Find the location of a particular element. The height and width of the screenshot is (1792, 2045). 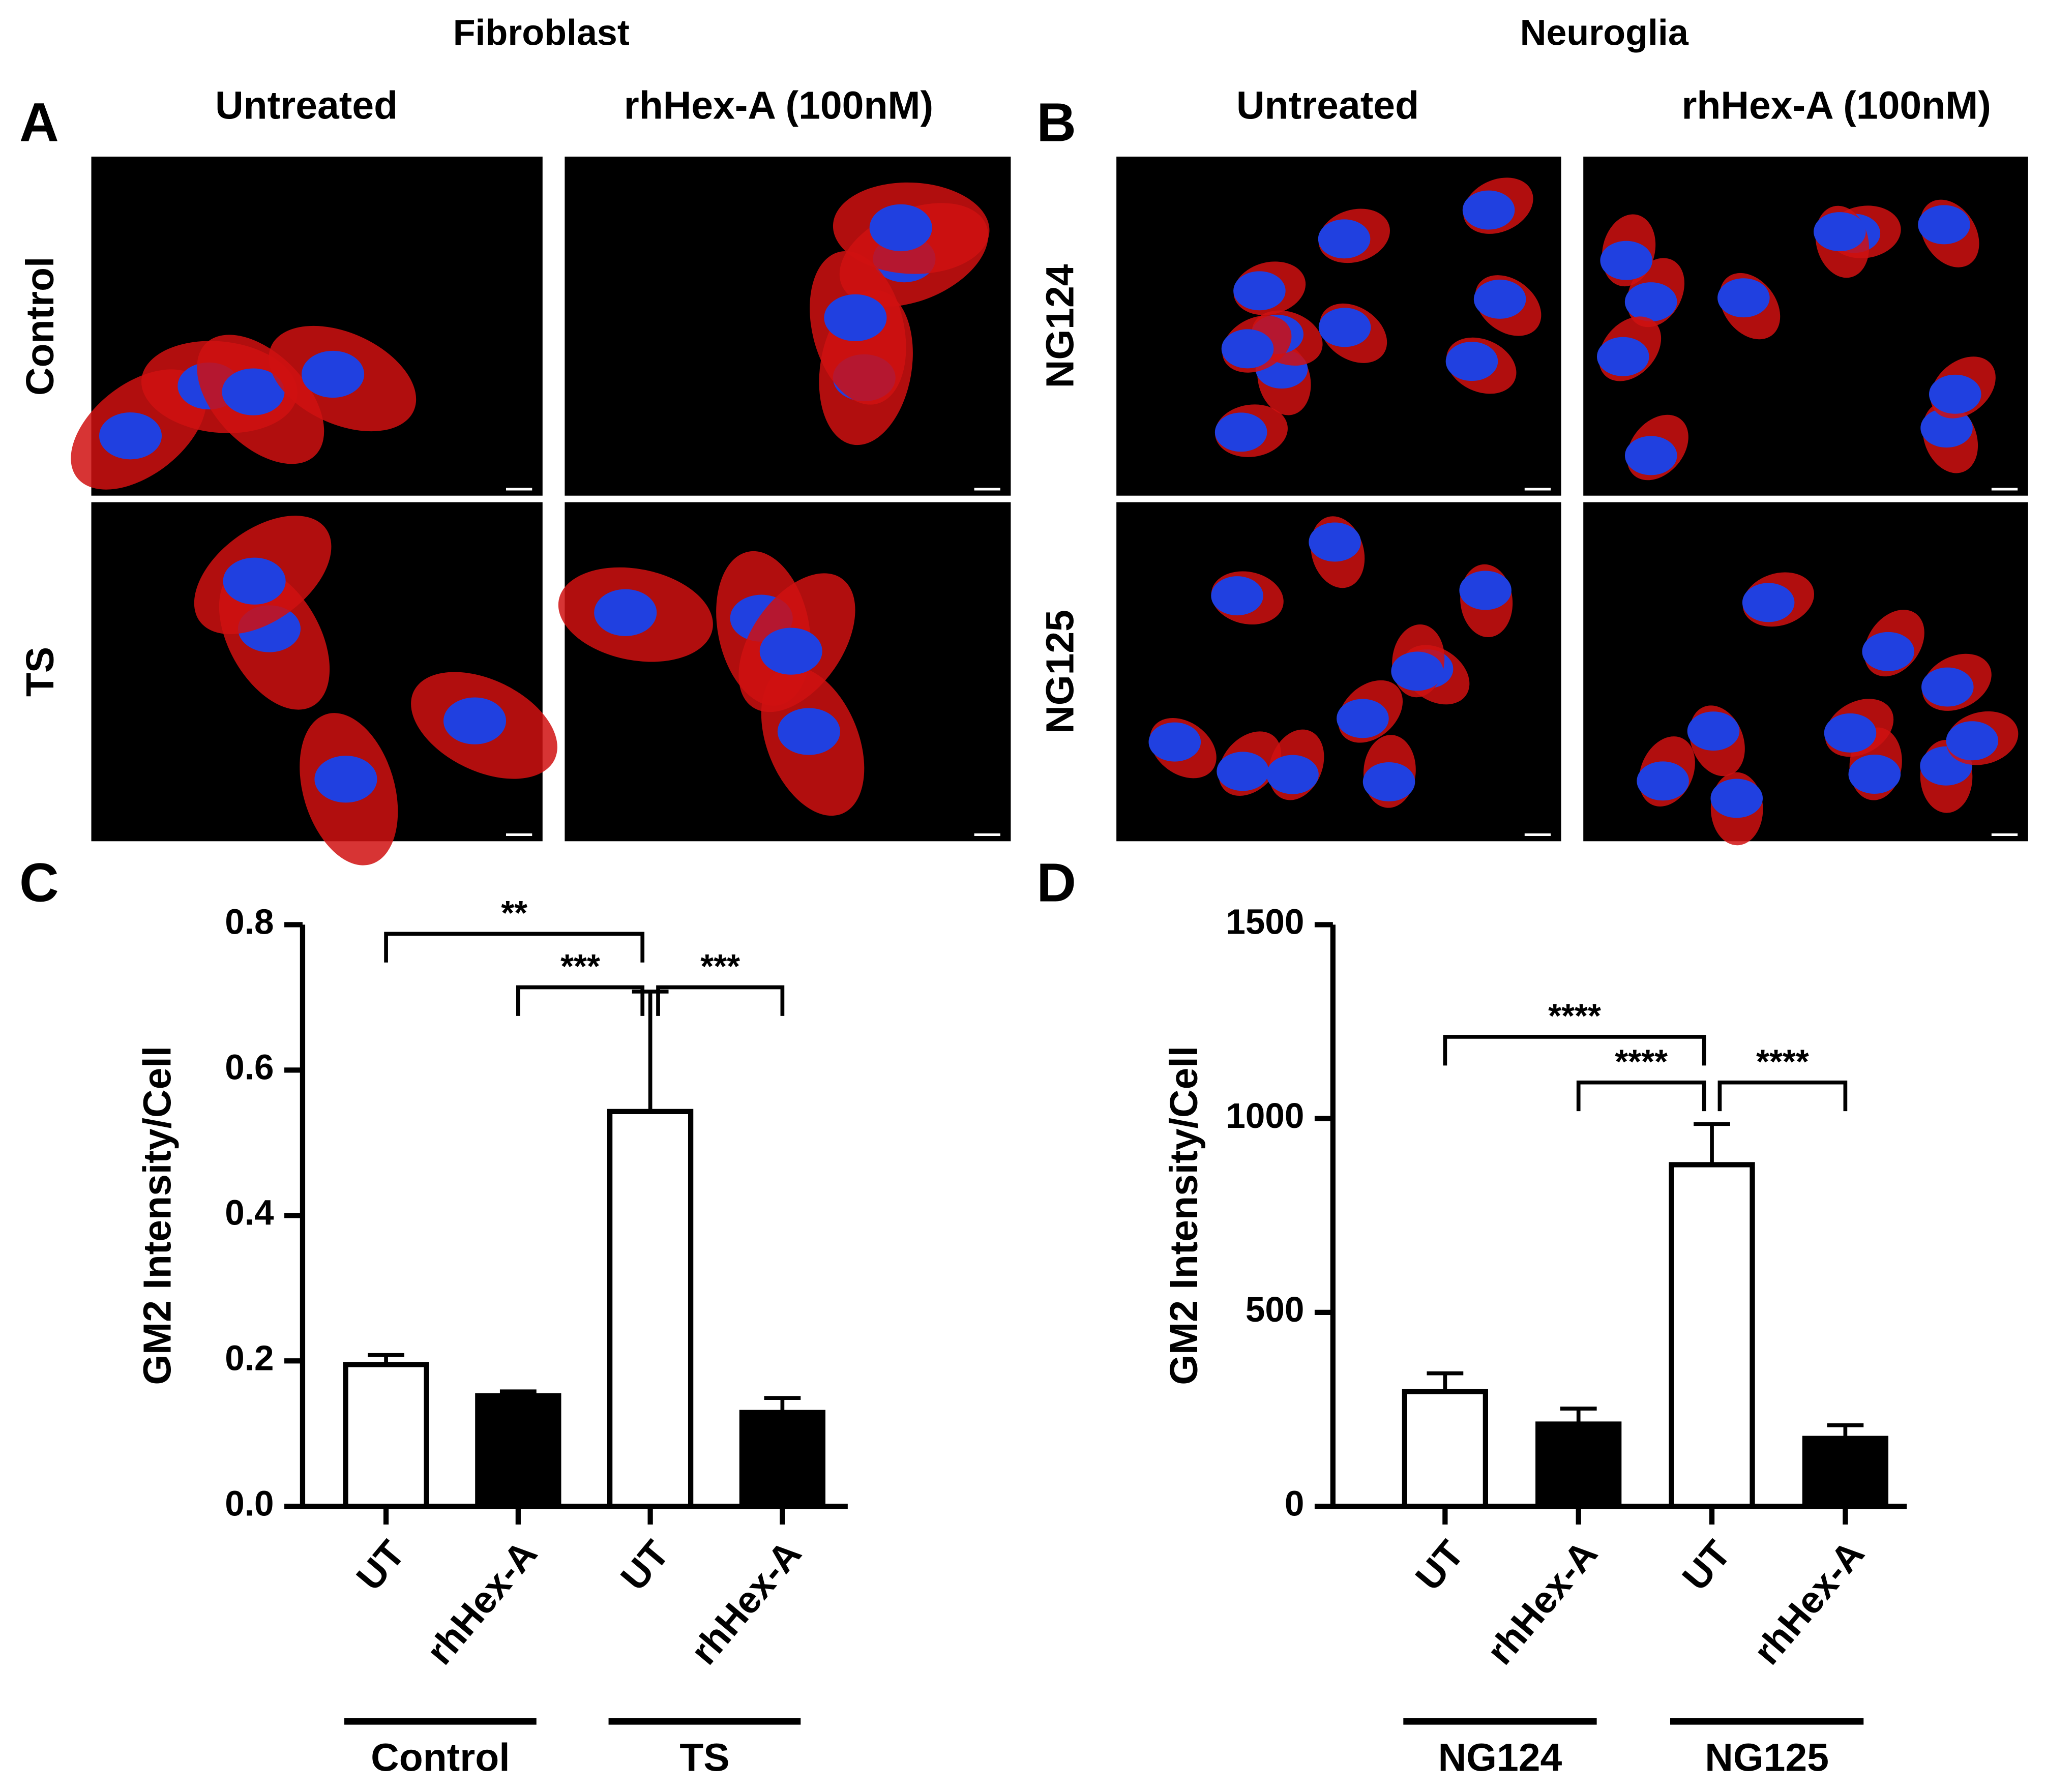

group-label: NG124 is located at coordinates (1500, 1758).